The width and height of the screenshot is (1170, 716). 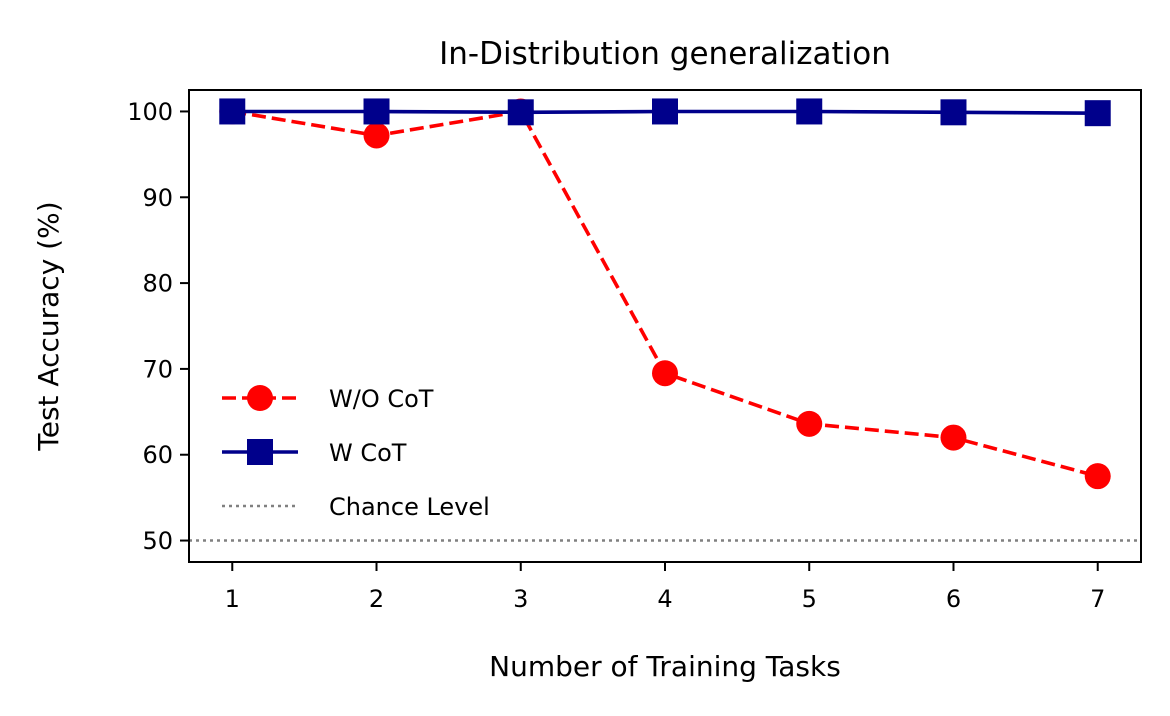 What do you see at coordinates (1097, 599) in the screenshot?
I see `x-tick-label: 7` at bounding box center [1097, 599].